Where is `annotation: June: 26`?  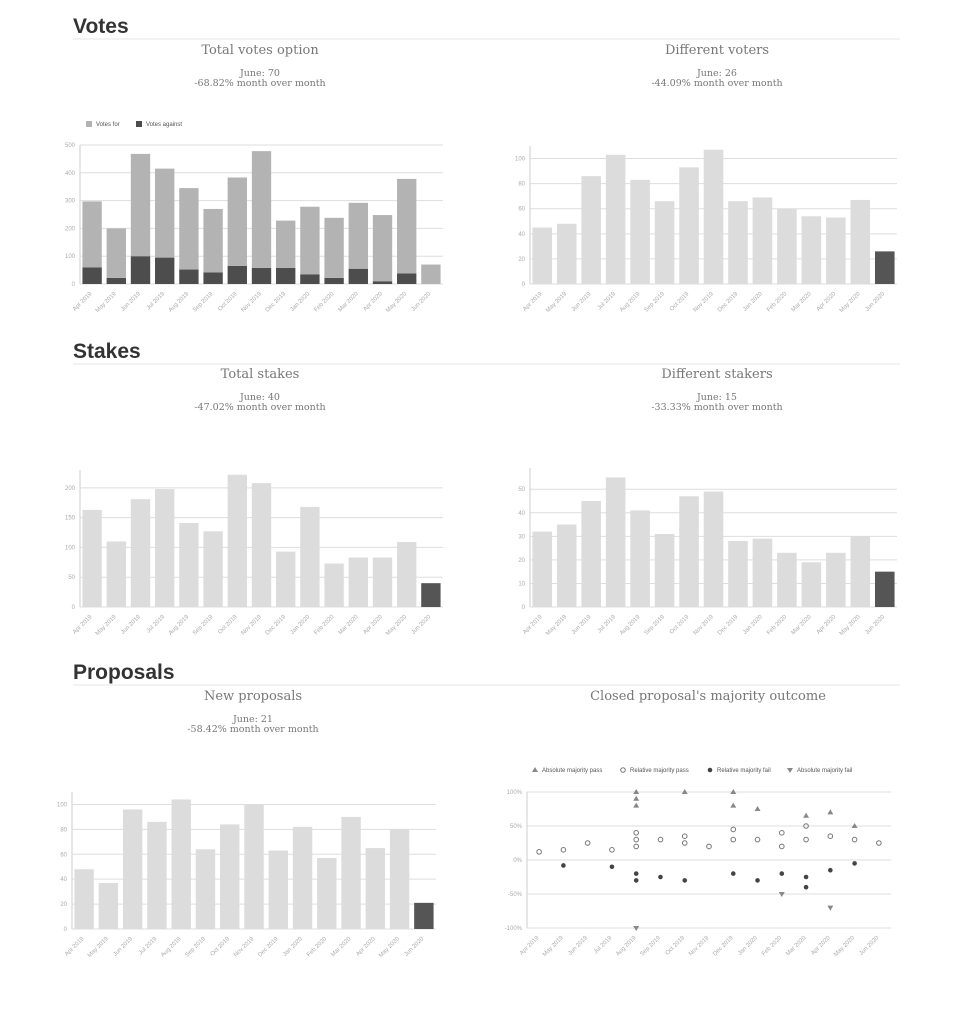
annotation: June: 26 is located at coordinates (716, 73).